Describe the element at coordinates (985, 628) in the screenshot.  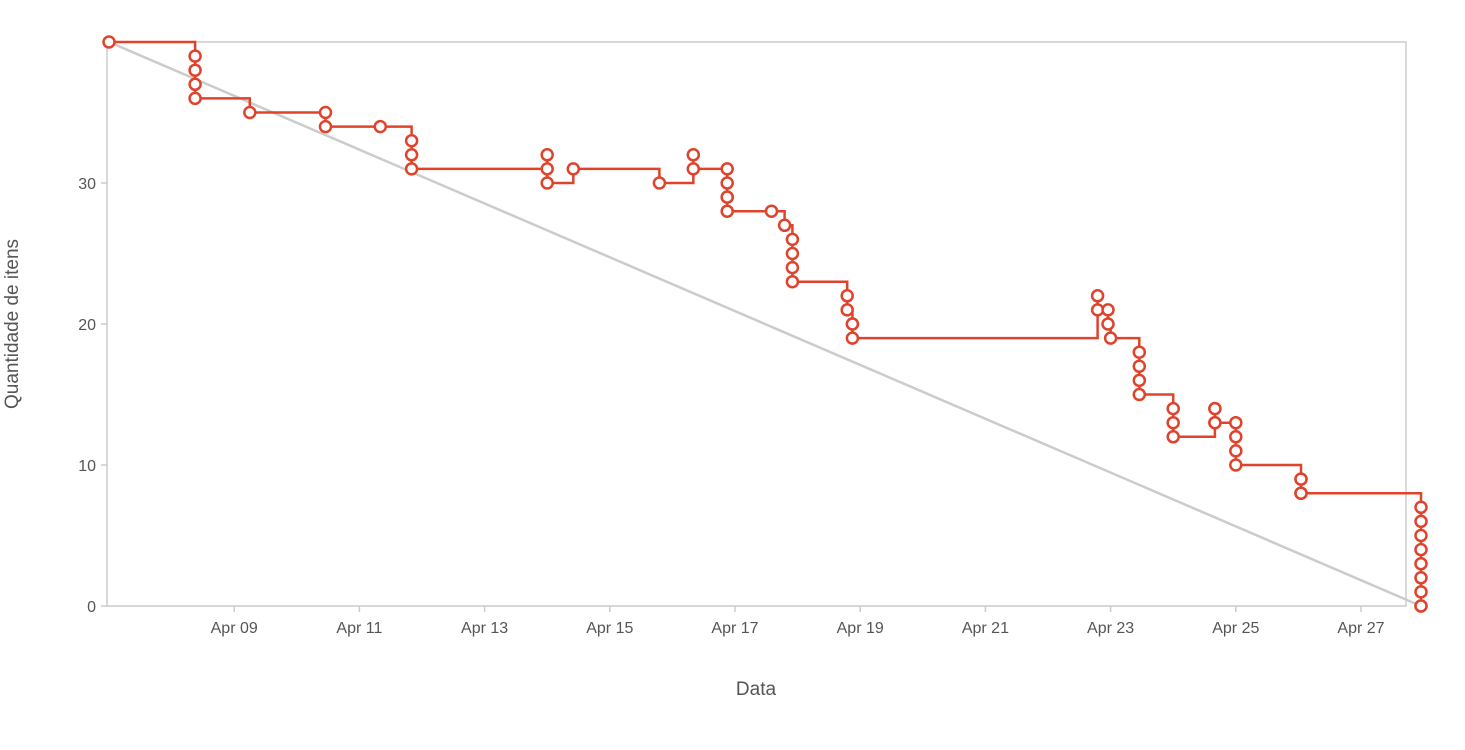
I see `x-tick-label: Apr 21` at that location.